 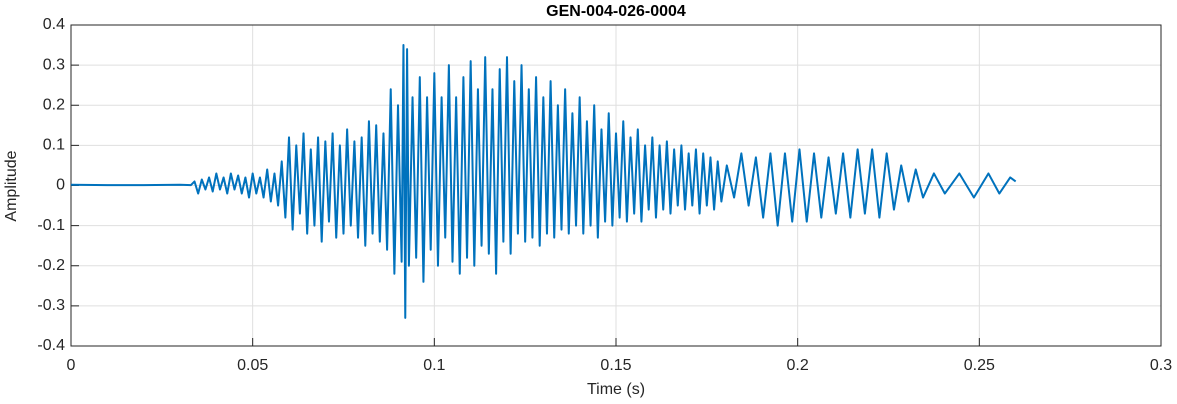 What do you see at coordinates (51, 305) in the screenshot?
I see `y-tick-label: -0.3` at bounding box center [51, 305].